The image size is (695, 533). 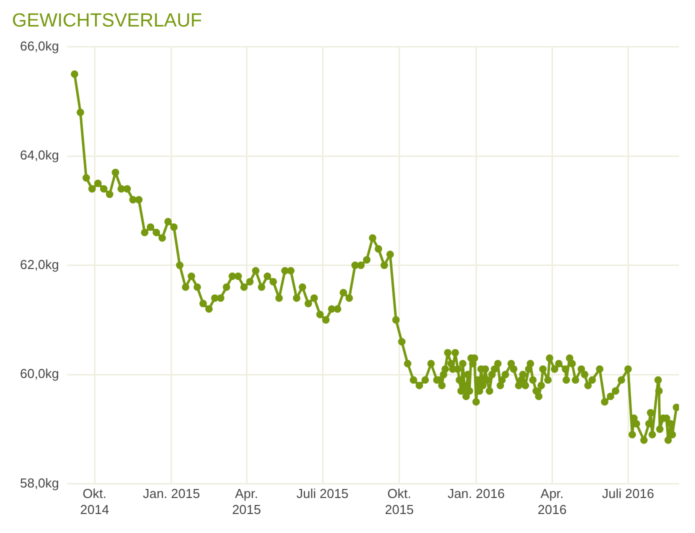 I want to click on y-tick-label: 58,0kg, so click(x=40, y=482).